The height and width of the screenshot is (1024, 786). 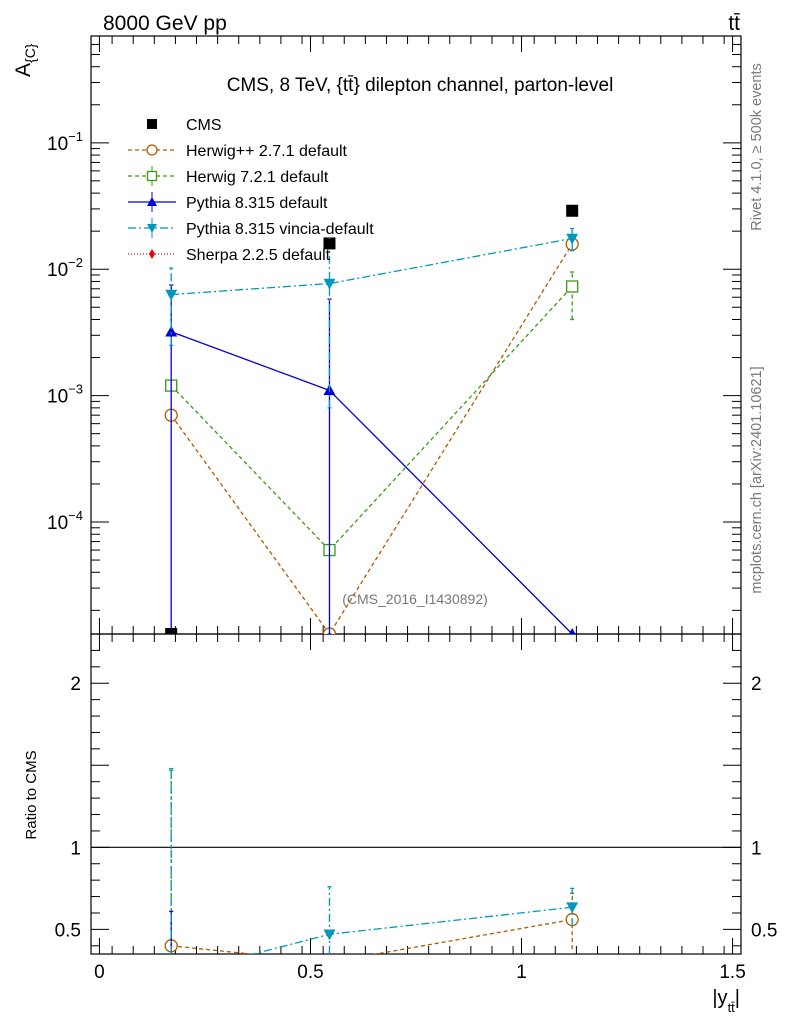 What do you see at coordinates (152, 254) in the screenshot?
I see `marker-diamond` at bounding box center [152, 254].